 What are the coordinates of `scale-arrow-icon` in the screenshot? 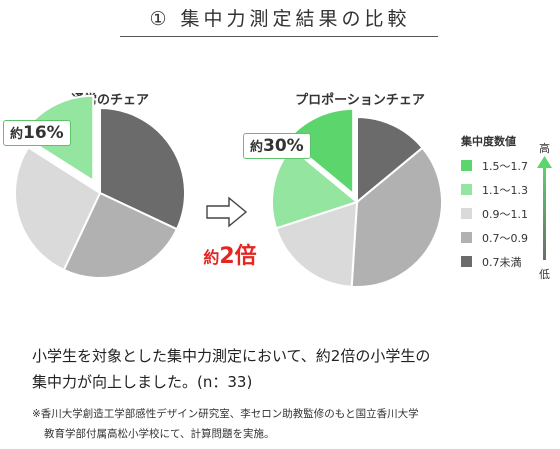 It's located at (544, 208).